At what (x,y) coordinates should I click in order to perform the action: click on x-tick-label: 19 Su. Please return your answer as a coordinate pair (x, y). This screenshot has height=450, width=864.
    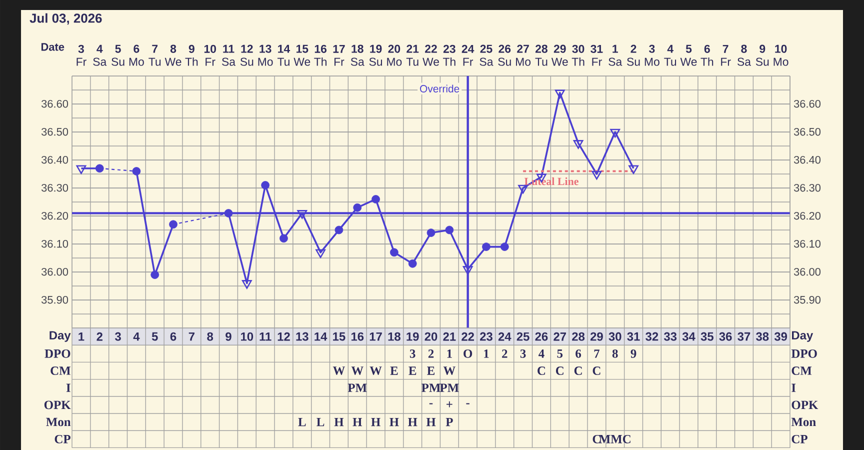
    Looking at the image, I should click on (375, 55).